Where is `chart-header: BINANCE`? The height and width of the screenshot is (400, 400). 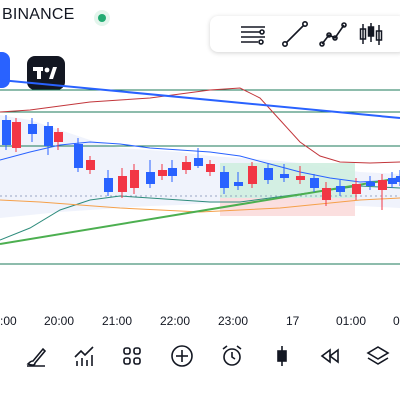
chart-header: BINANCE is located at coordinates (200, 18).